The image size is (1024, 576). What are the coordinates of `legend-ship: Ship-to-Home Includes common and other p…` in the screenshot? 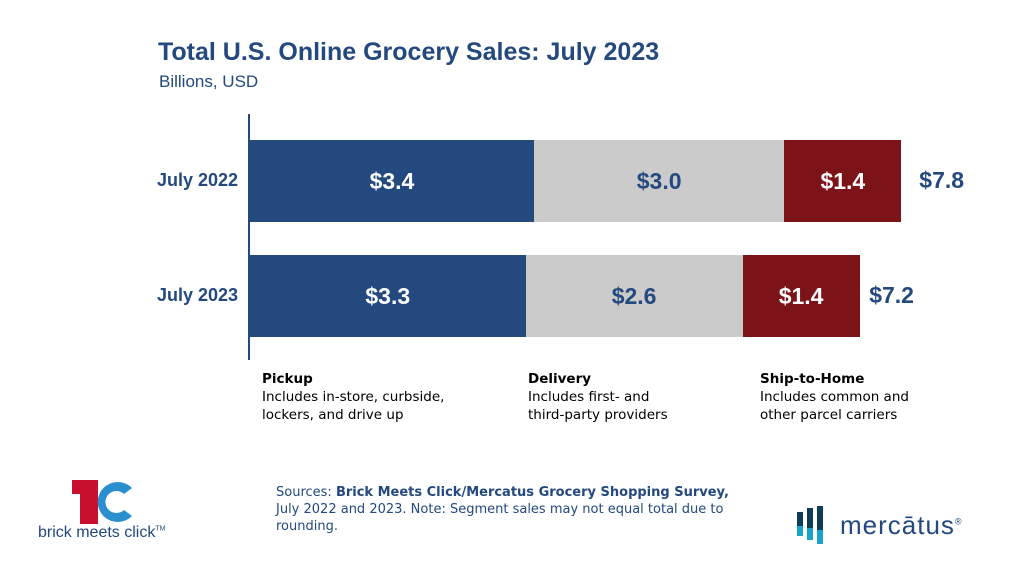 It's located at (845, 397).